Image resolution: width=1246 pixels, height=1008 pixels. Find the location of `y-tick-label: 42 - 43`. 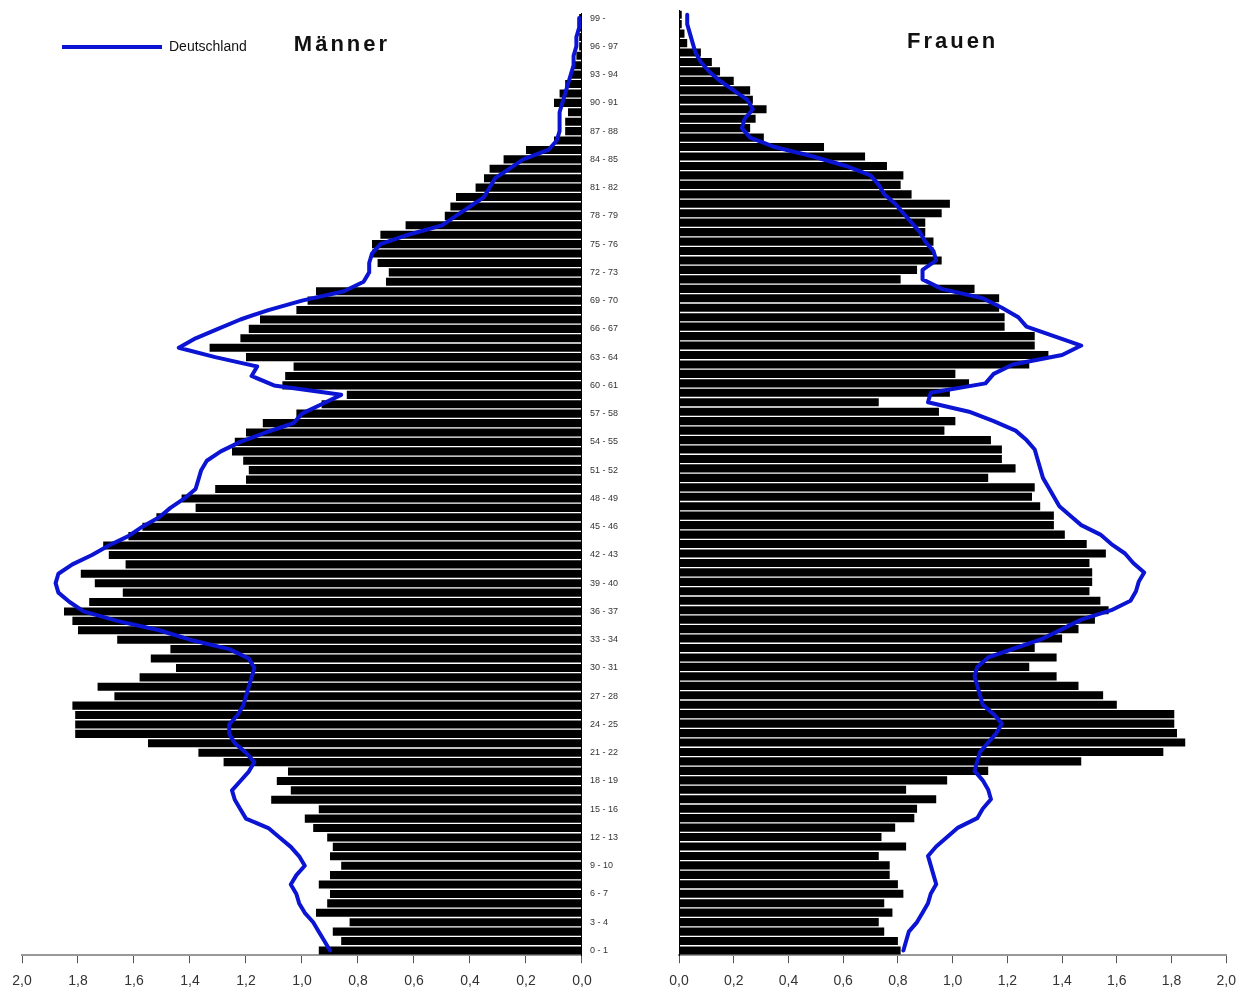

y-tick-label: 42 - 43 is located at coordinates (604, 554).